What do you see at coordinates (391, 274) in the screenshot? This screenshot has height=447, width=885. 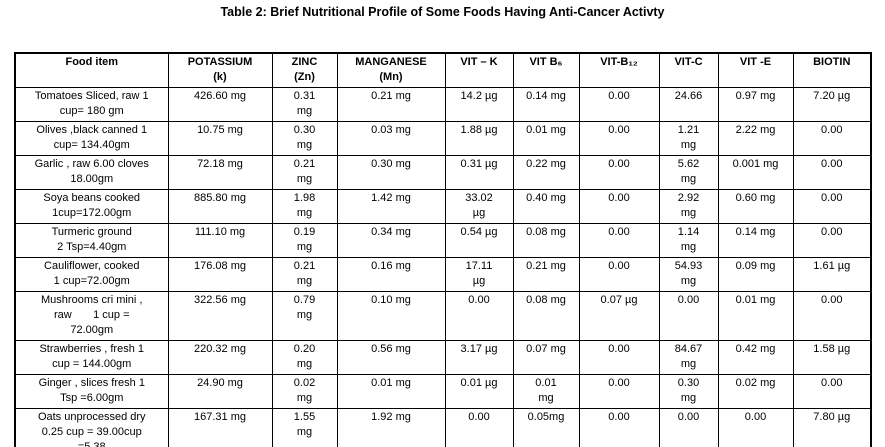 I see `cell-manganese: 0.16 mg` at bounding box center [391, 274].